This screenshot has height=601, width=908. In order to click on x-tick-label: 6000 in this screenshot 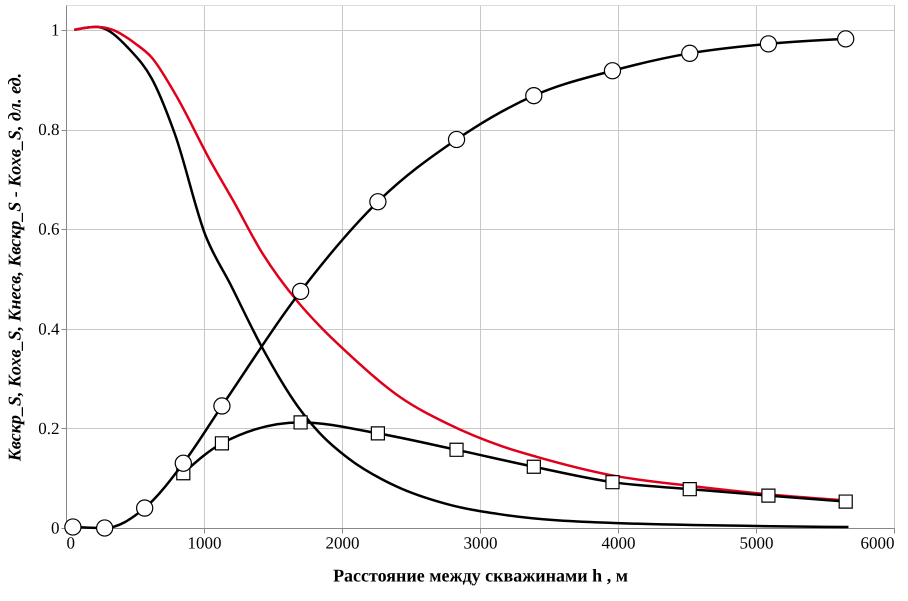, I will do `click(877, 543)`.